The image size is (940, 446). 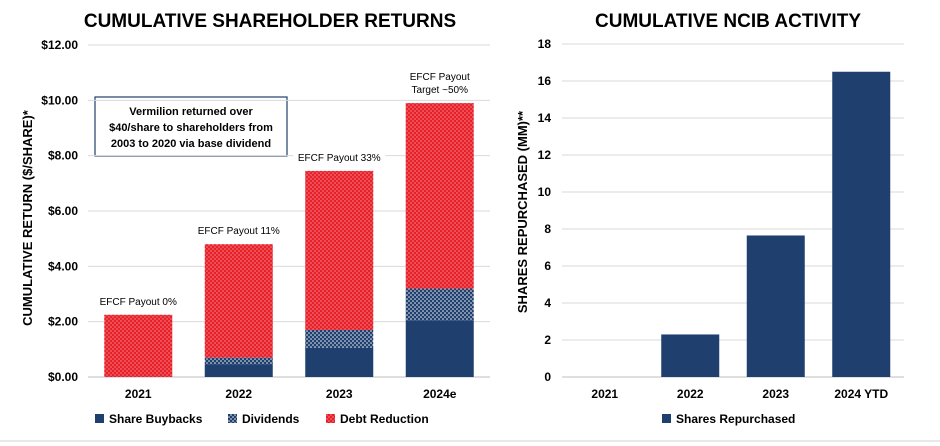 What do you see at coordinates (690, 394) in the screenshot?
I see `chart2-x-tick-label: 2022` at bounding box center [690, 394].